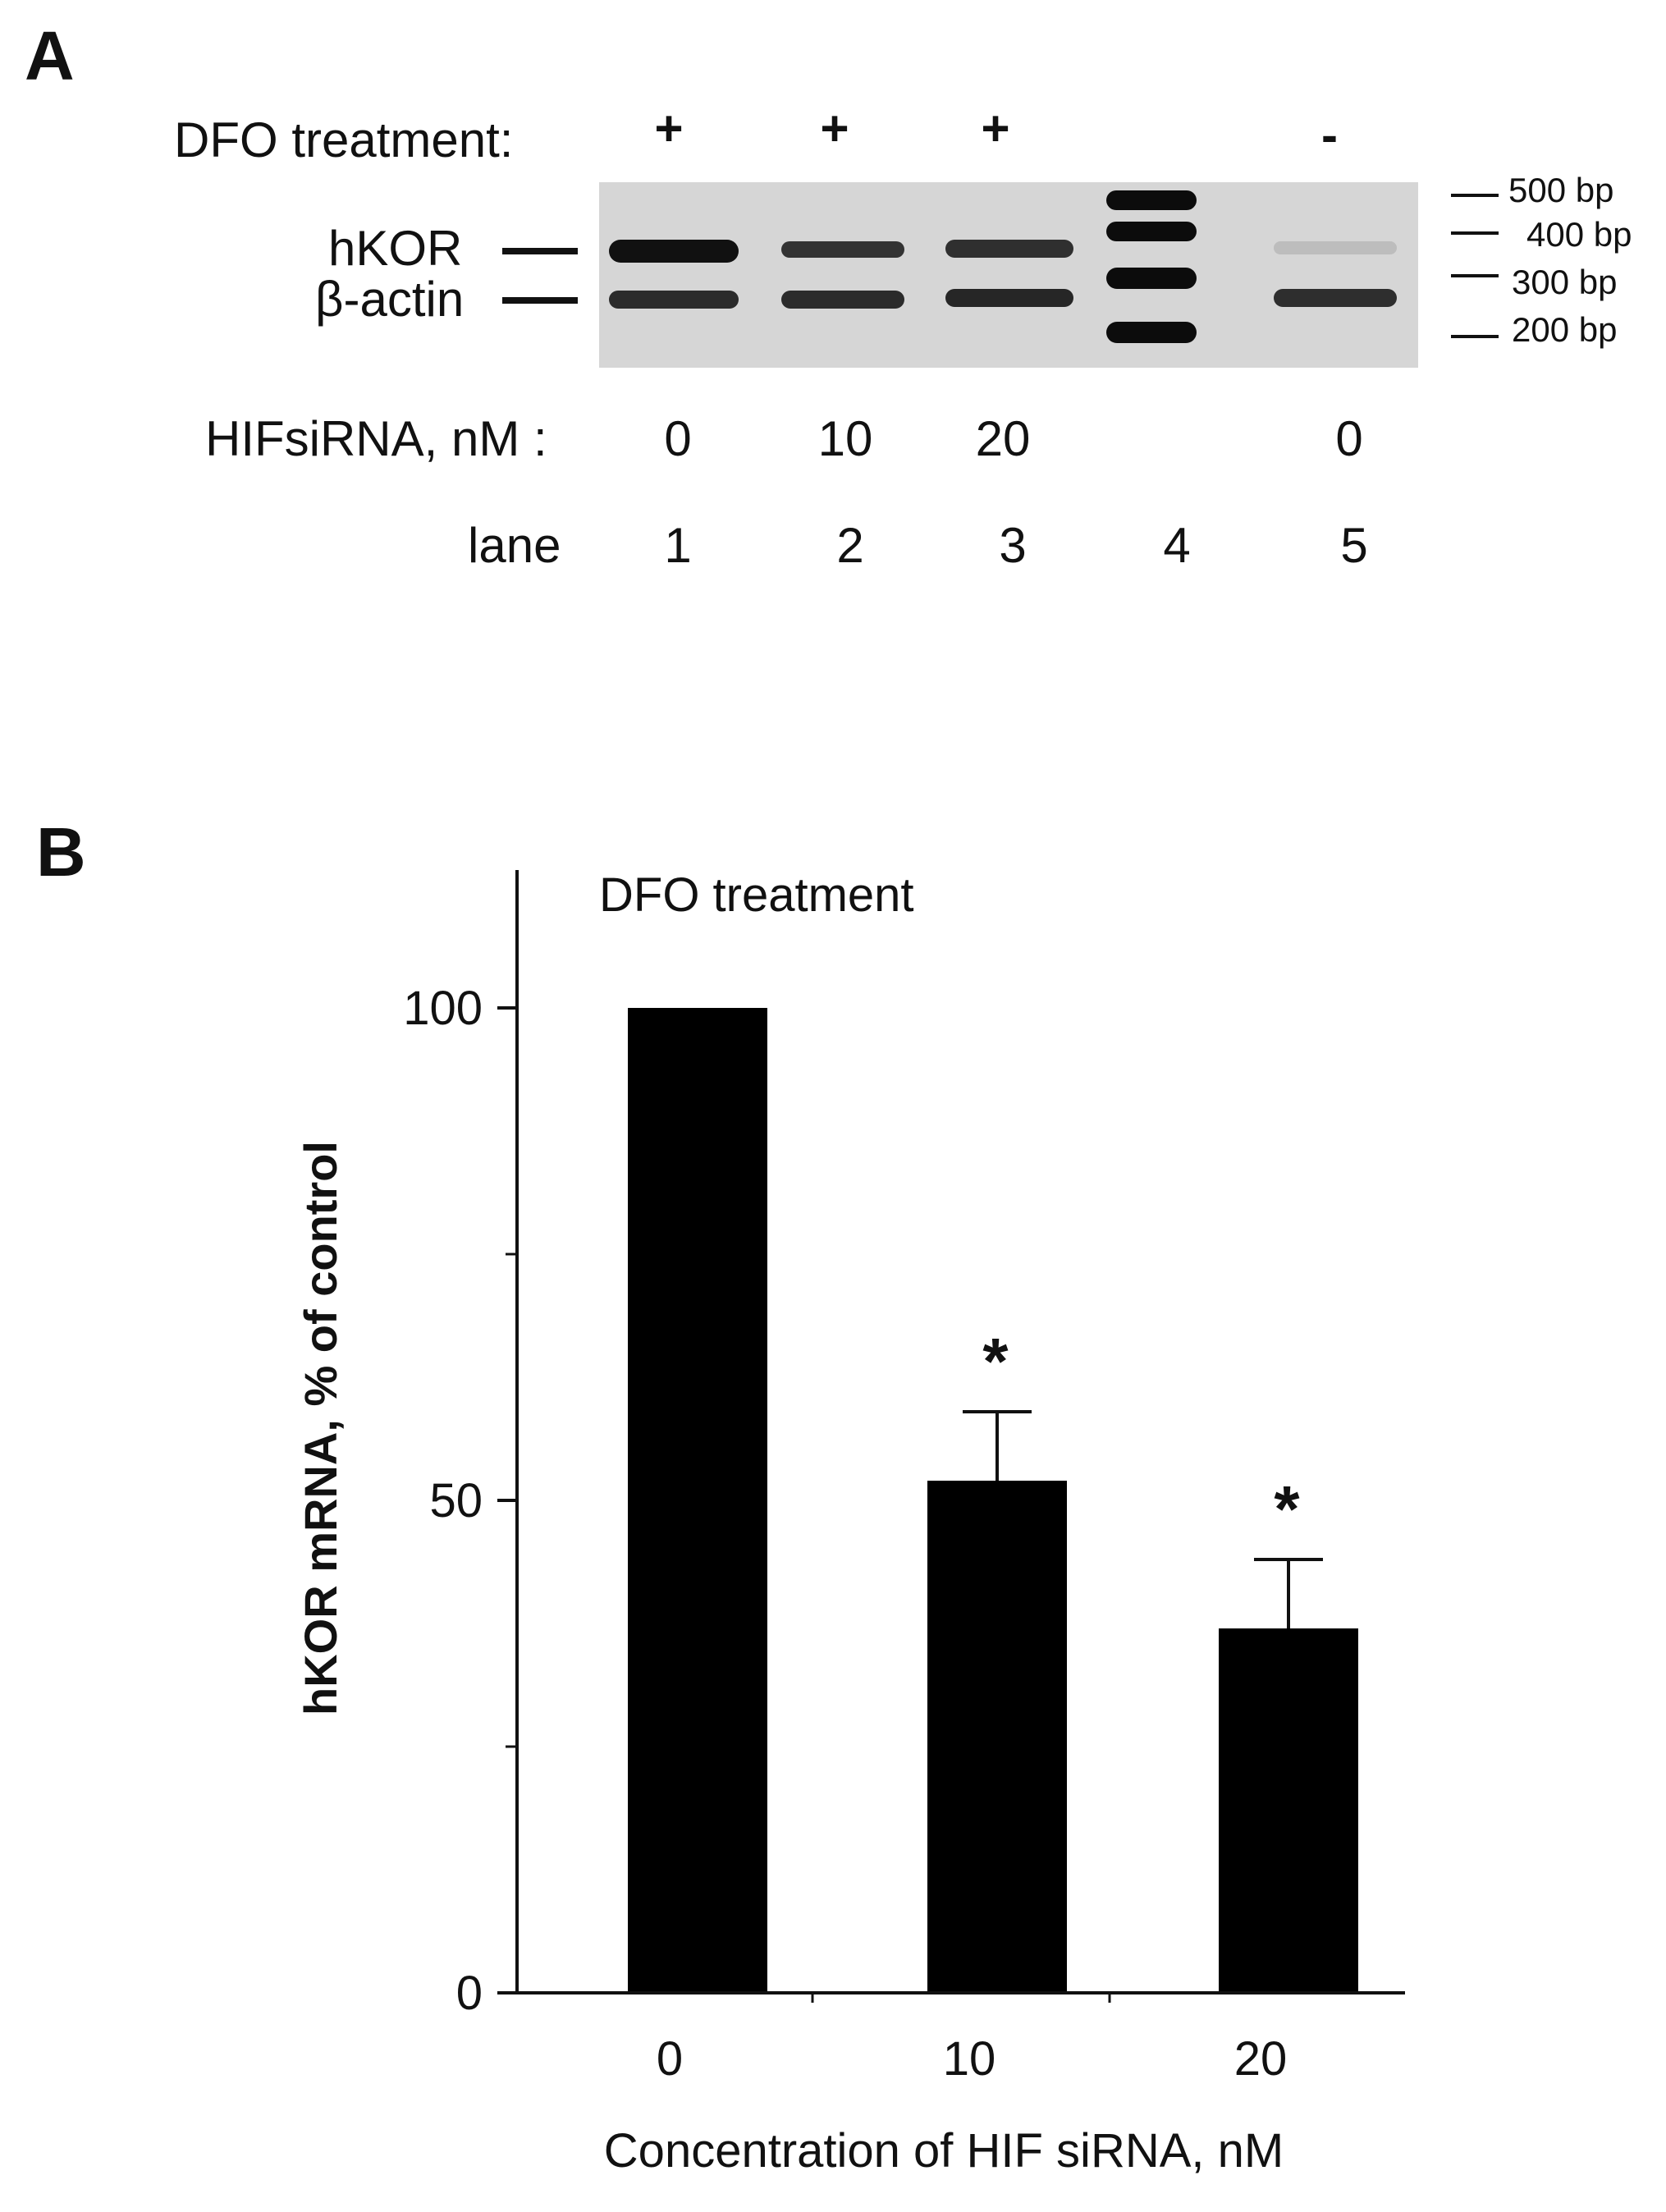 Image resolution: width=1666 pixels, height=2212 pixels. What do you see at coordinates (1287, 1509) in the screenshot?
I see `significance-marker-20: *` at bounding box center [1287, 1509].